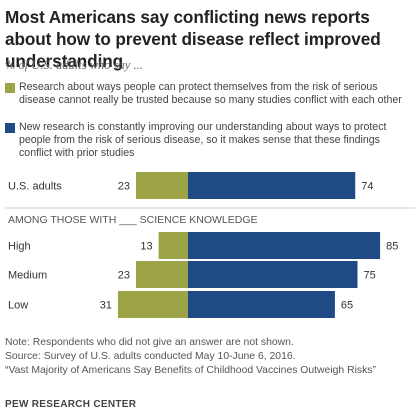 The height and width of the screenshot is (414, 420). Describe the element at coordinates (133, 220) in the screenshot. I see `section-label: AMONG THOSE WITH ___ SCIENCE KNOWLEDGE` at that location.